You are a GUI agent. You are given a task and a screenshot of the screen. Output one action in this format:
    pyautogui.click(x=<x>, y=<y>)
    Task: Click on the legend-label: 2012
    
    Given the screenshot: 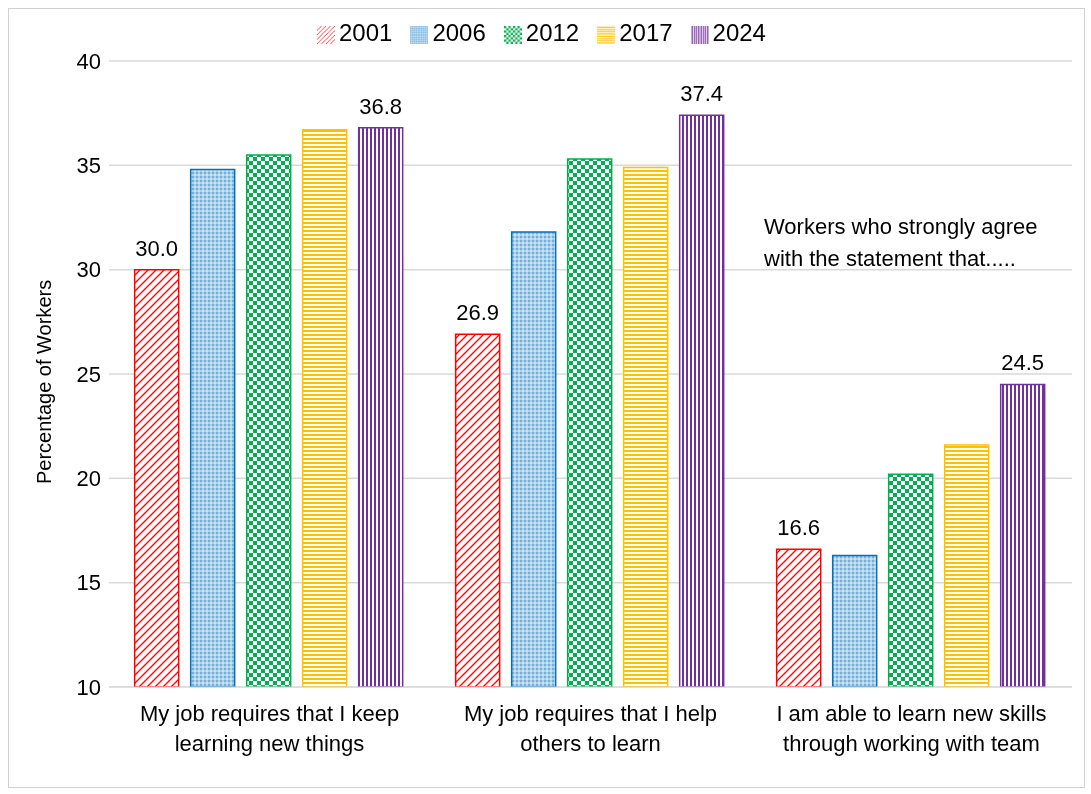 What is the action you would take?
    pyautogui.click(x=552, y=32)
    